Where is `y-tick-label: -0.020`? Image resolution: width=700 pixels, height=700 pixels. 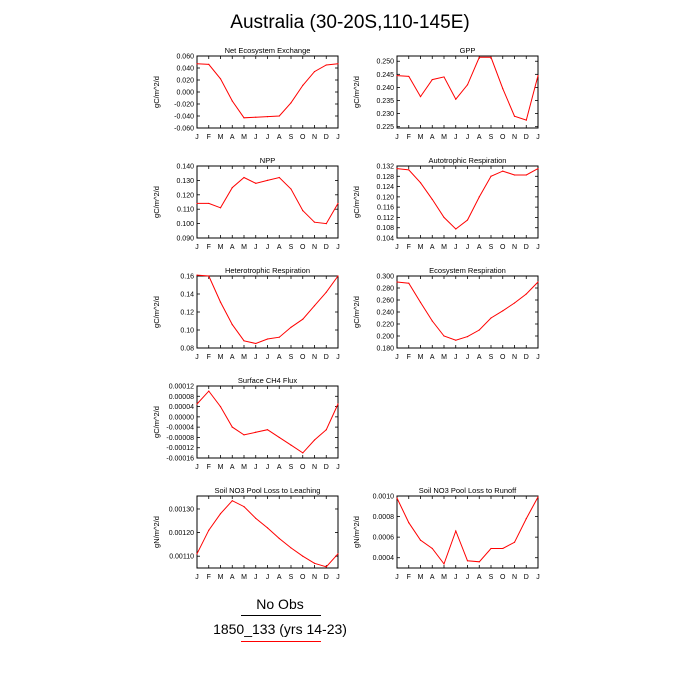
y-tick-label: -0.020 is located at coordinates (184, 105).